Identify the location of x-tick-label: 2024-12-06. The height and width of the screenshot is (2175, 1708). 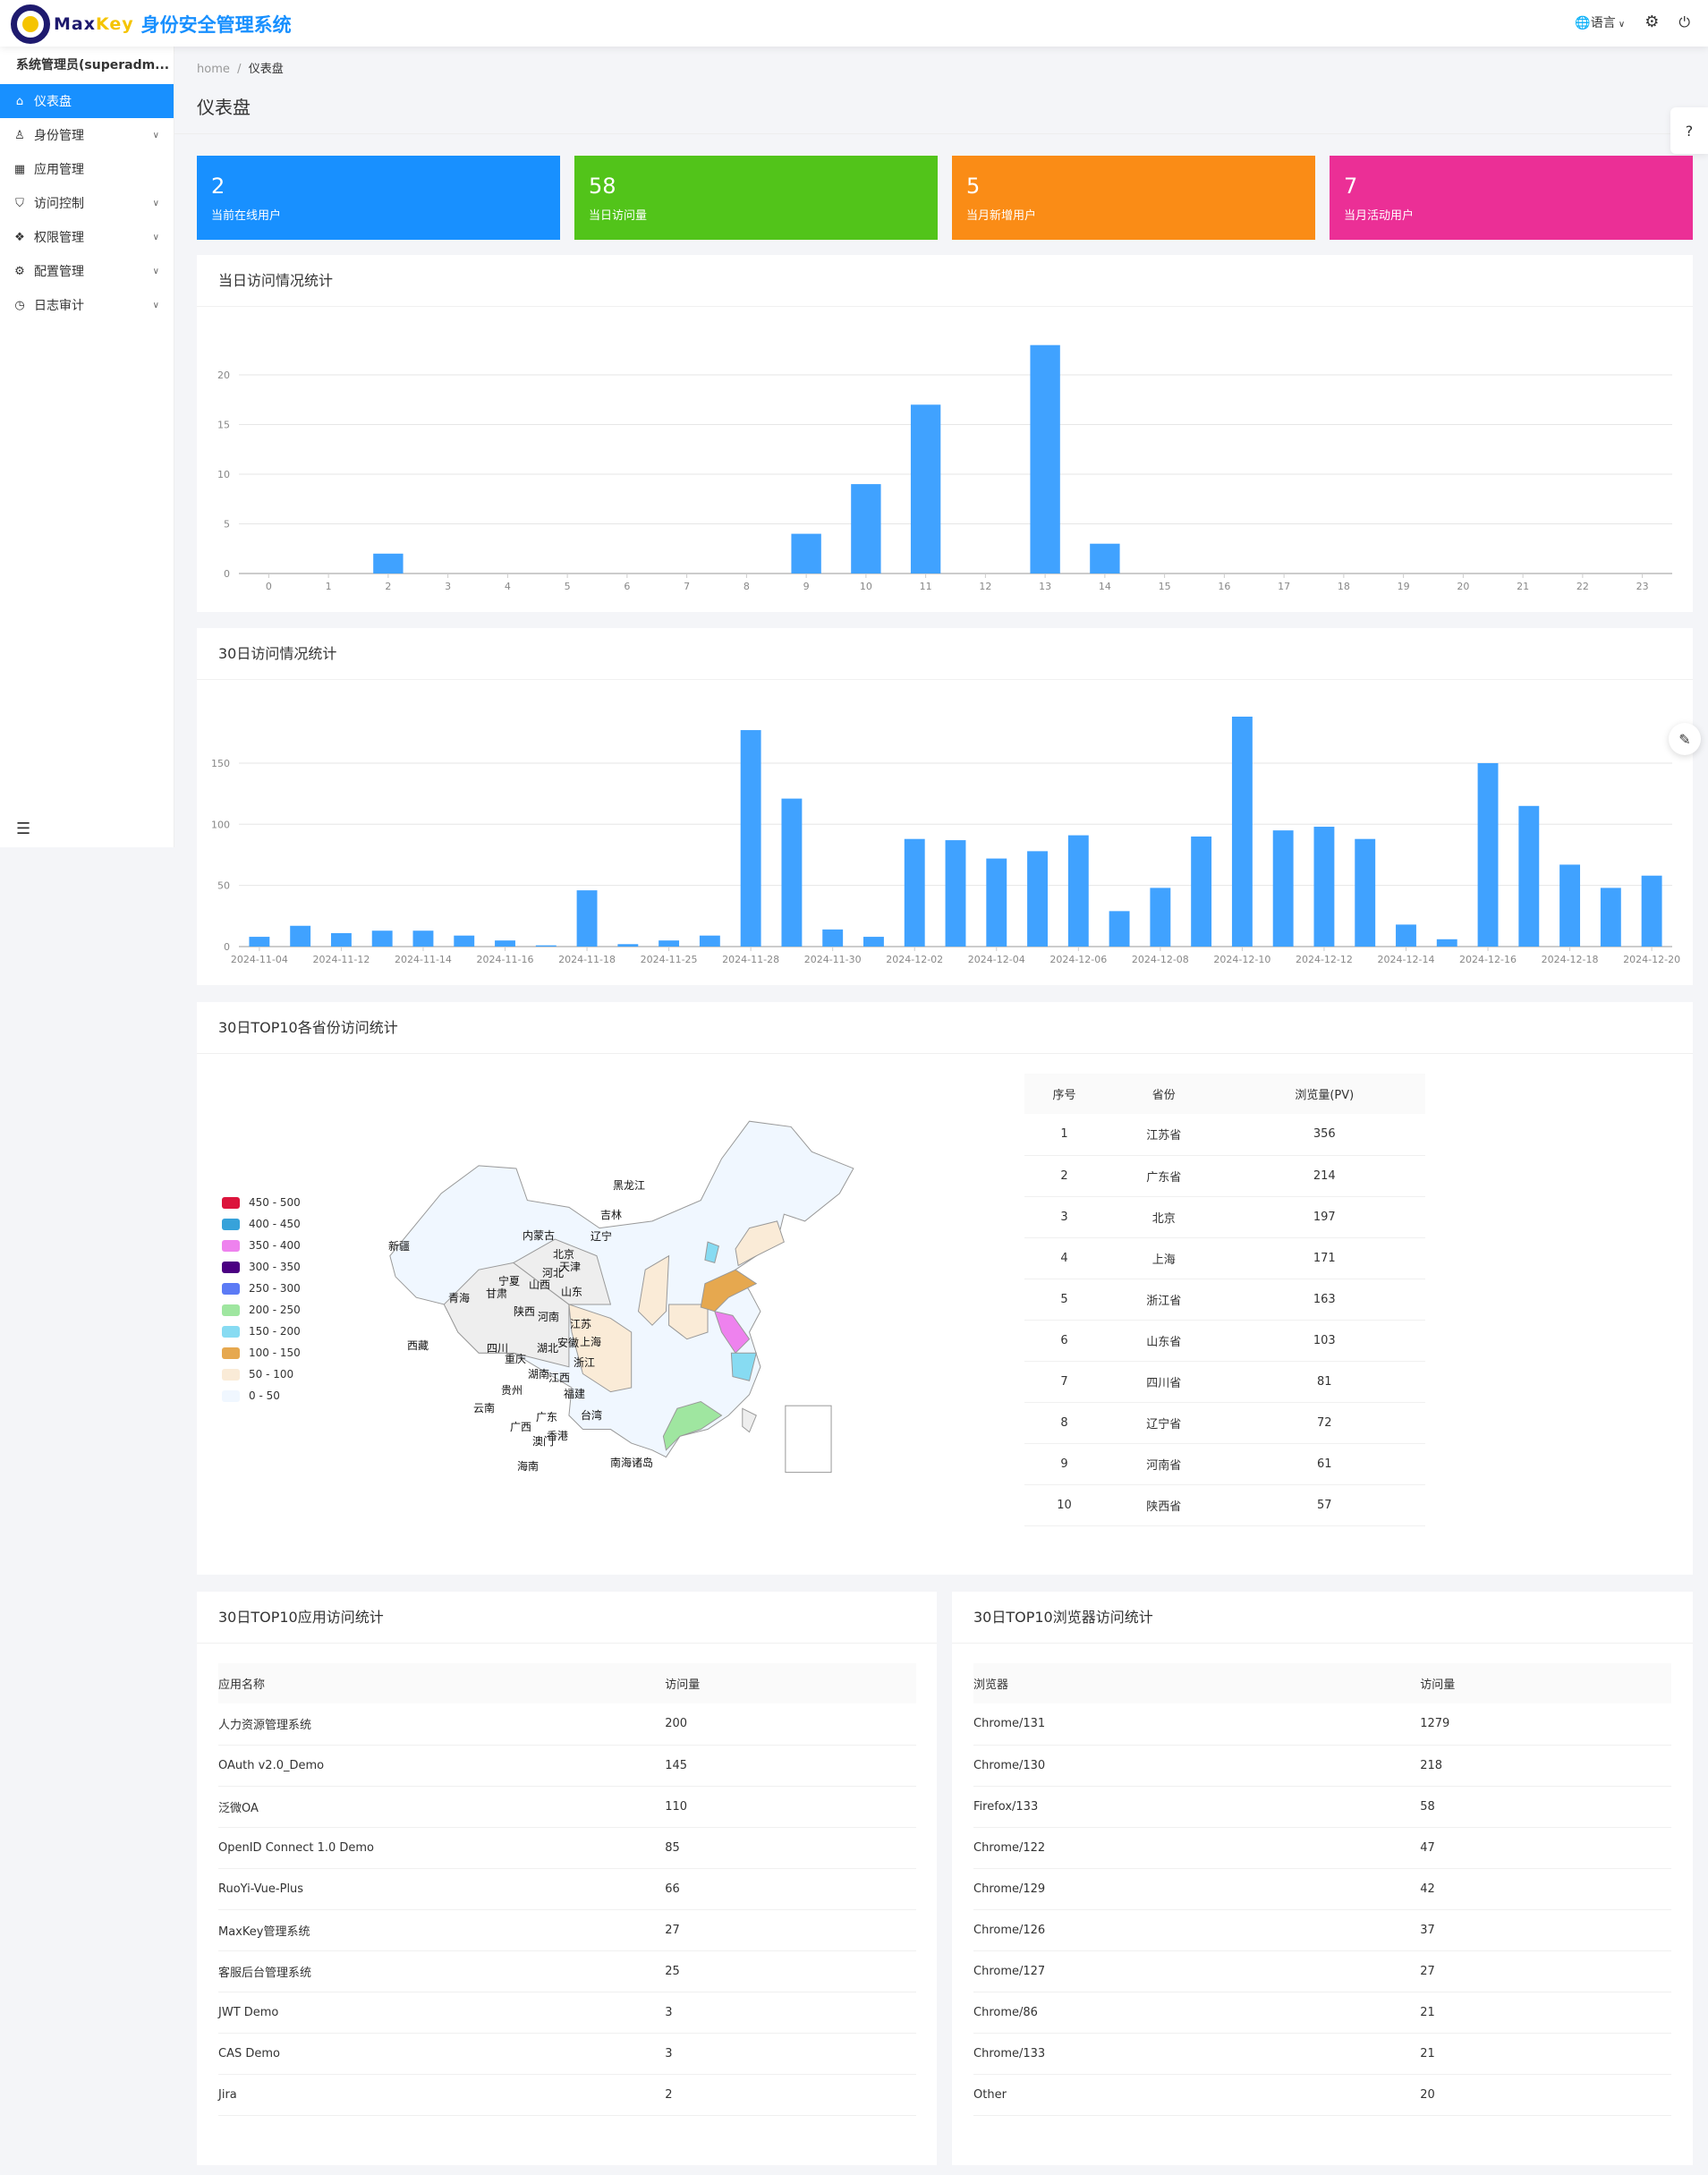
(1078, 959).